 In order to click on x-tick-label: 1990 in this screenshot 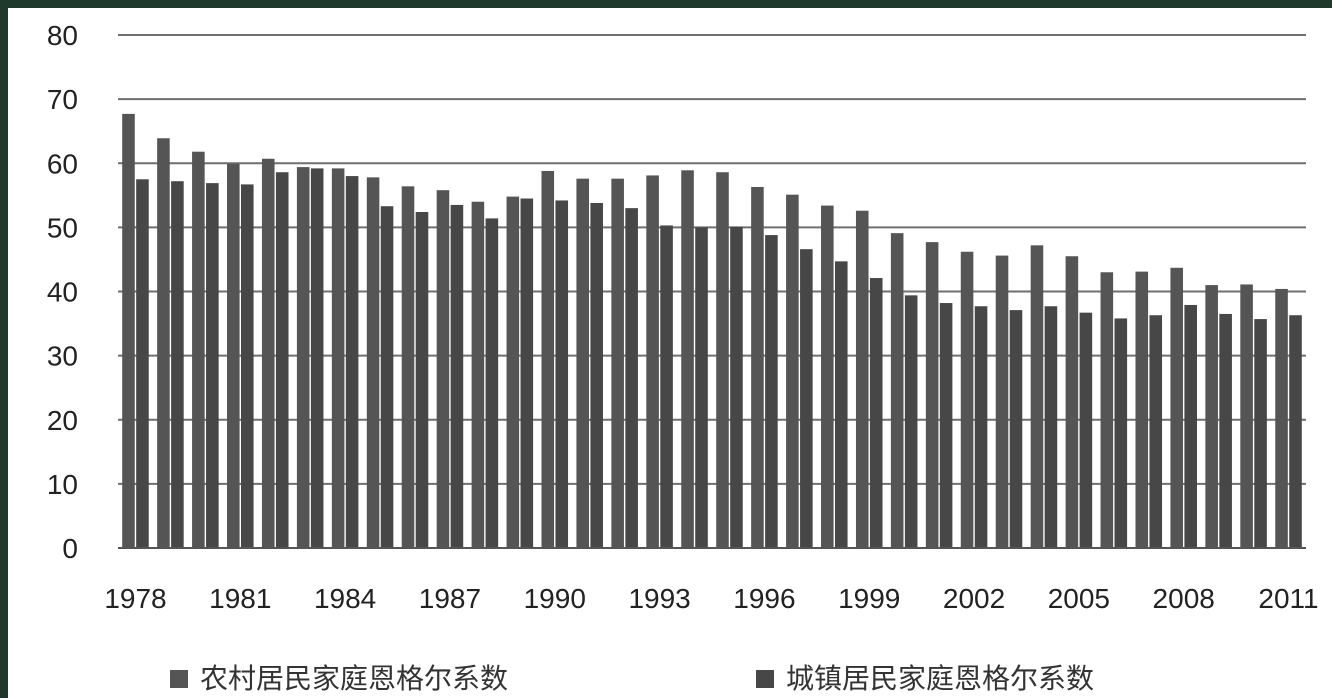, I will do `click(555, 598)`.